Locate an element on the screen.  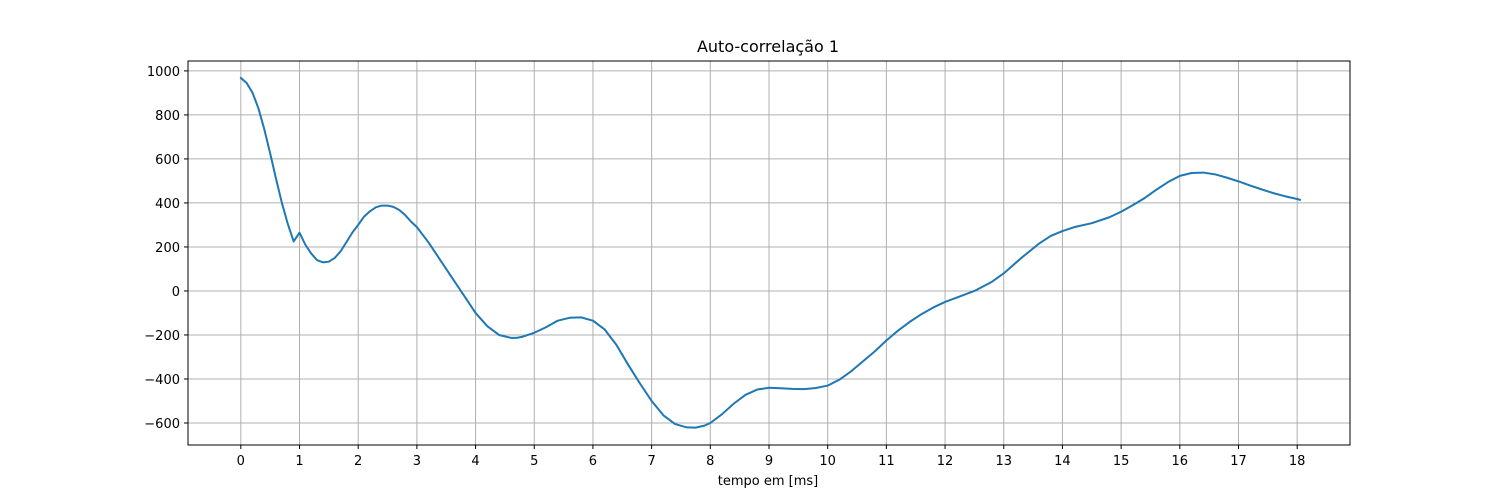
x-tick-label: 4 is located at coordinates (475, 461).